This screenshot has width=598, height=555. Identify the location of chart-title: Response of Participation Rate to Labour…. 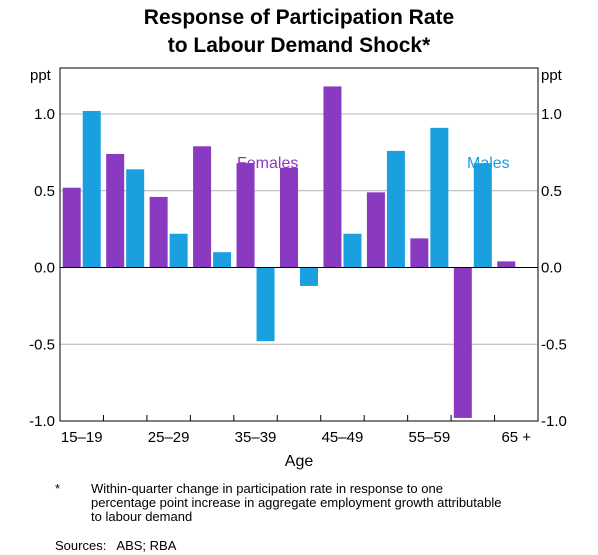
(299, 32).